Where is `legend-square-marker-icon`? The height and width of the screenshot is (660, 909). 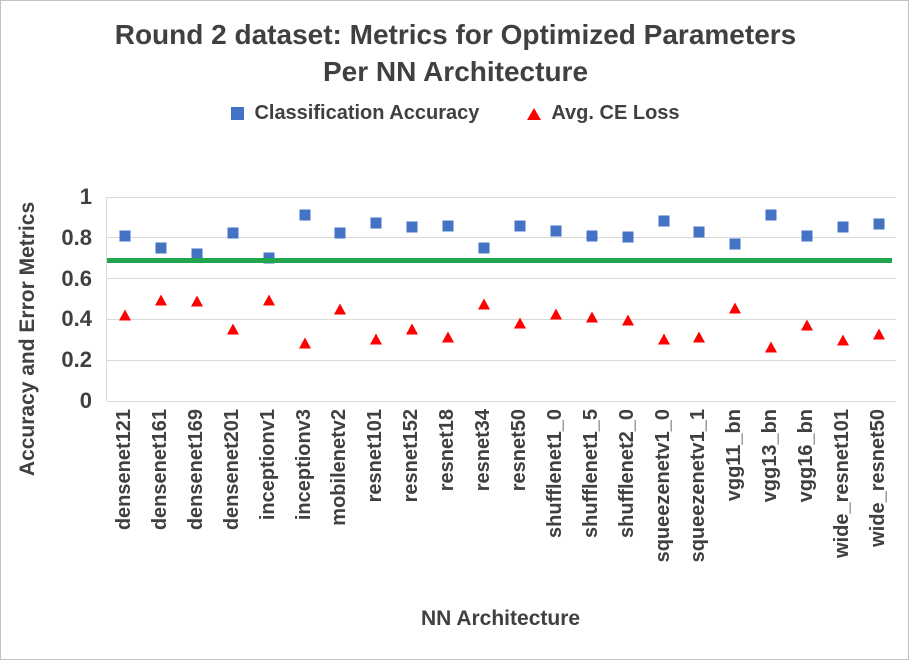
legend-square-marker-icon is located at coordinates (238, 113).